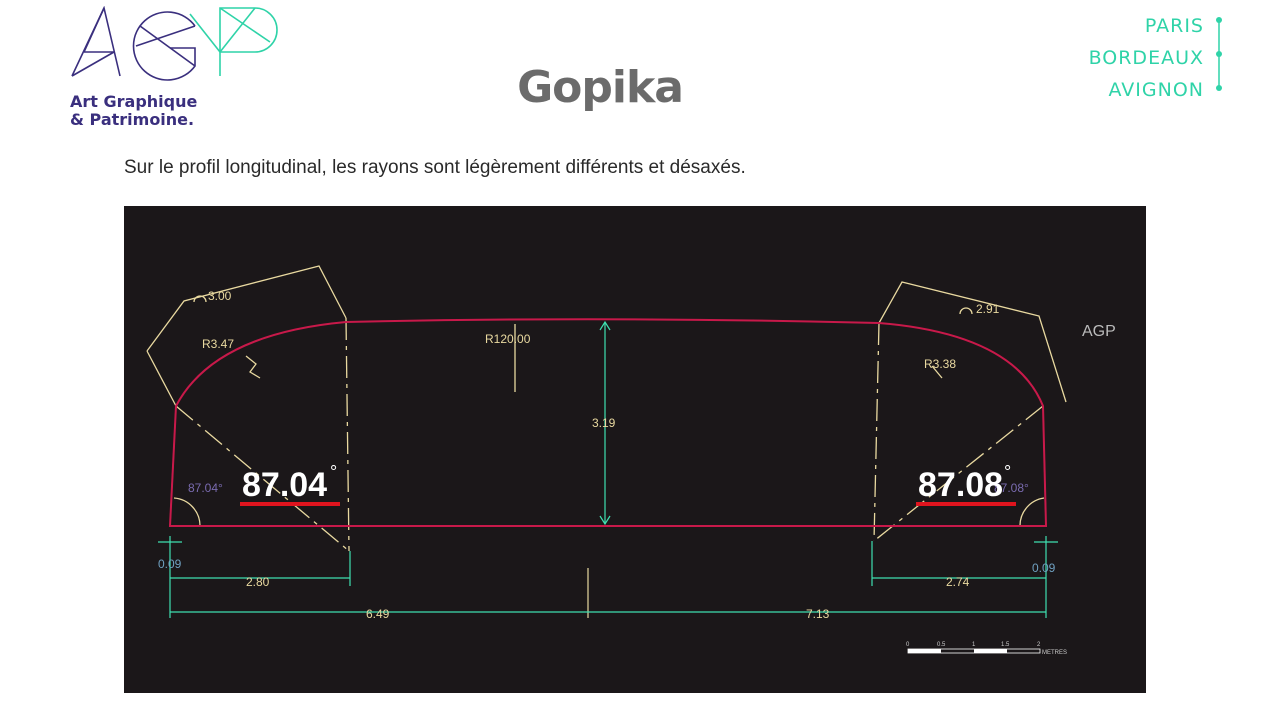 The width and height of the screenshot is (1280, 720). What do you see at coordinates (220, 296) in the screenshot?
I see `arc-left-label: 3.00` at bounding box center [220, 296].